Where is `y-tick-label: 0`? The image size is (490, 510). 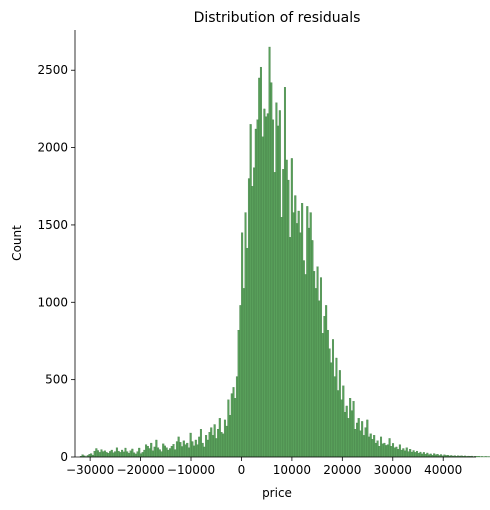 y-tick-label: 0 is located at coordinates (64, 457).